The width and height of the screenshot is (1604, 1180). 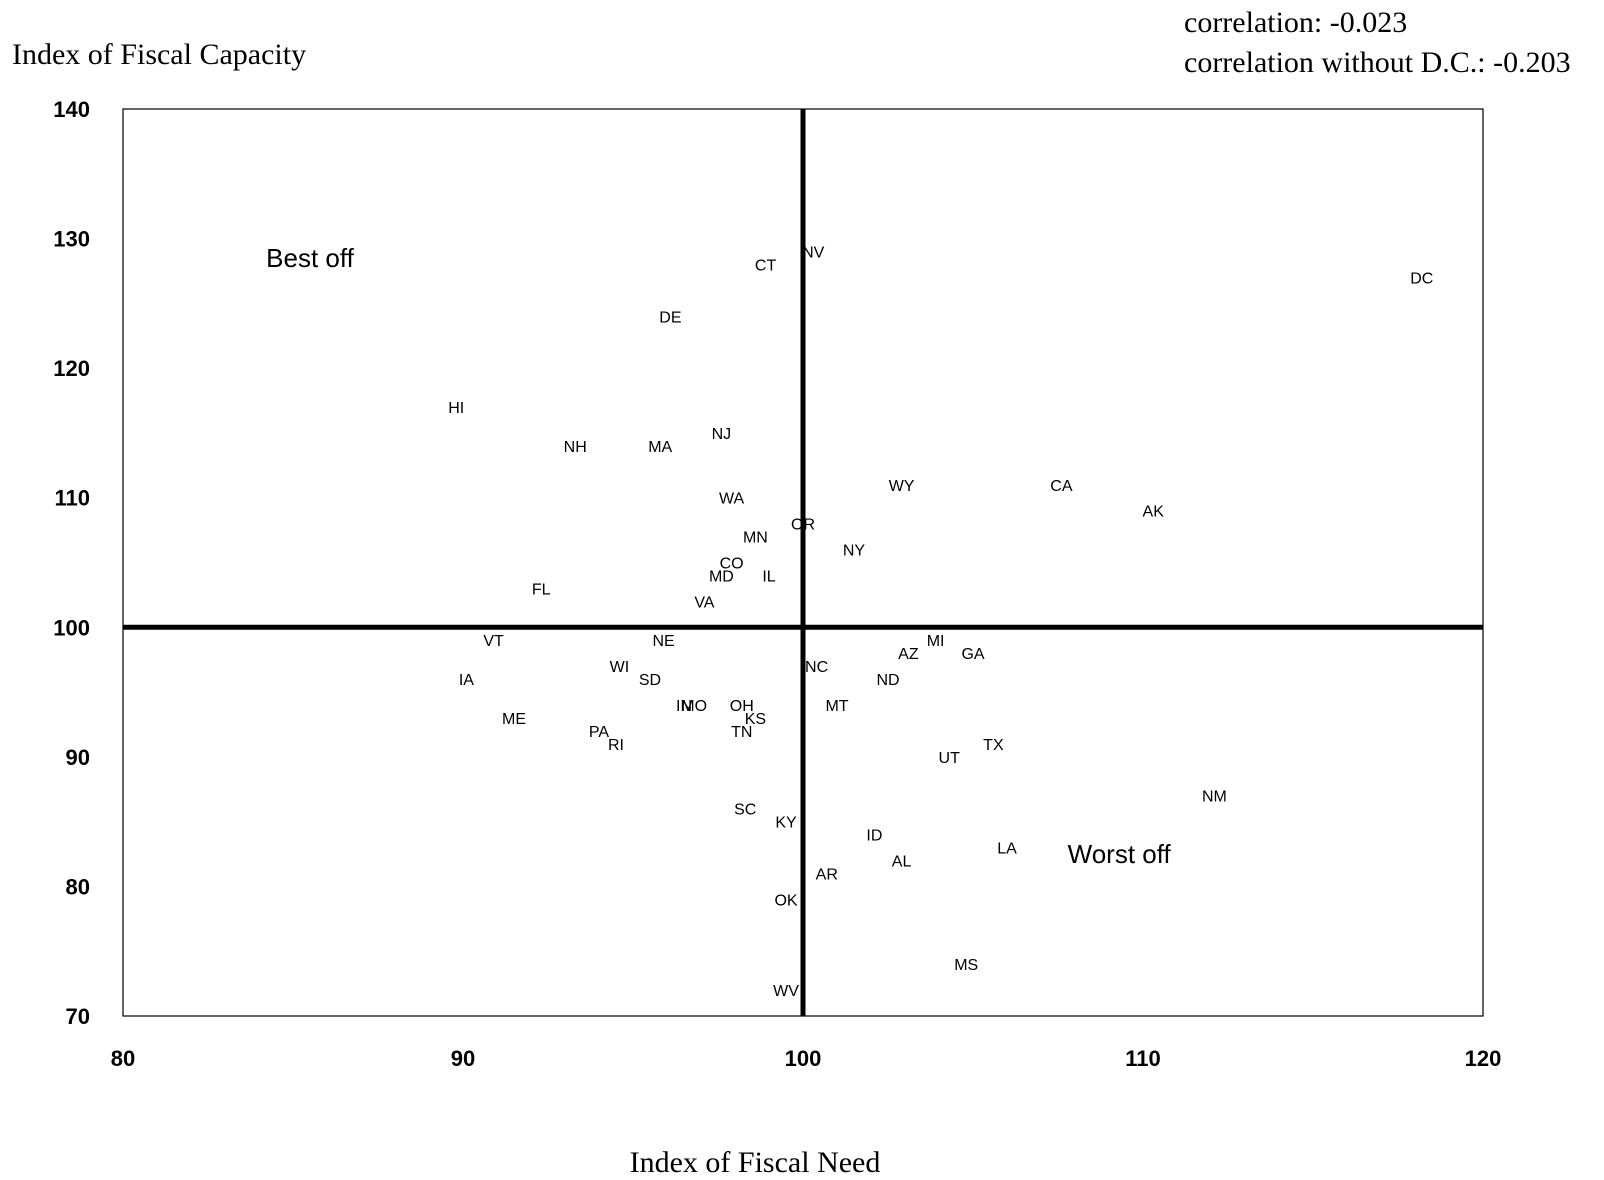 What do you see at coordinates (1421, 278) in the screenshot?
I see `point-label: DC` at bounding box center [1421, 278].